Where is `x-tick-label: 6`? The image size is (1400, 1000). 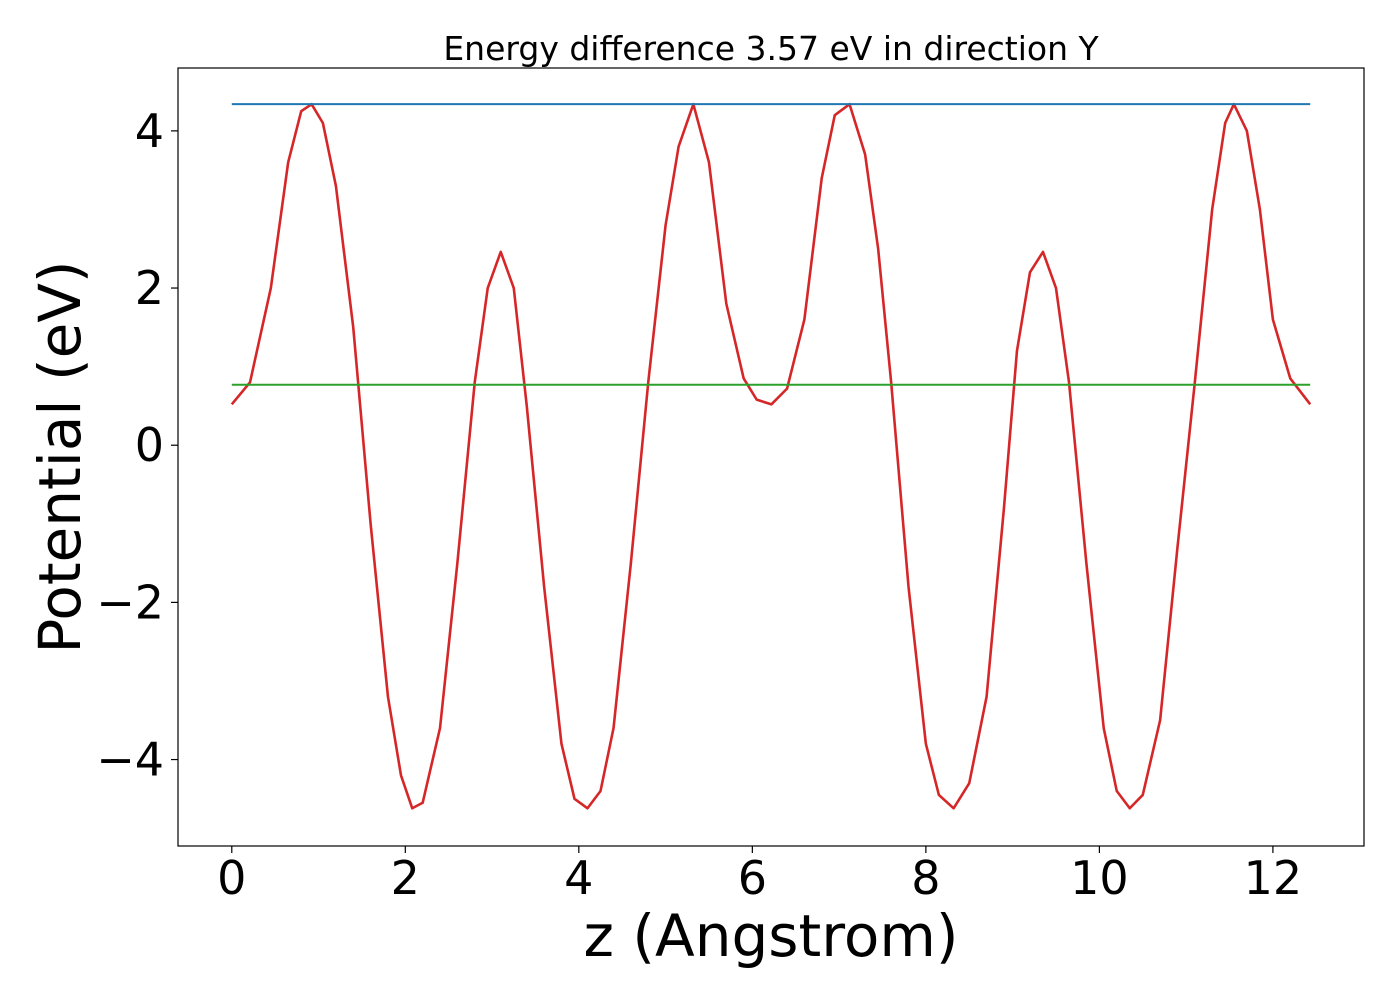 x-tick-label: 6 is located at coordinates (752, 878).